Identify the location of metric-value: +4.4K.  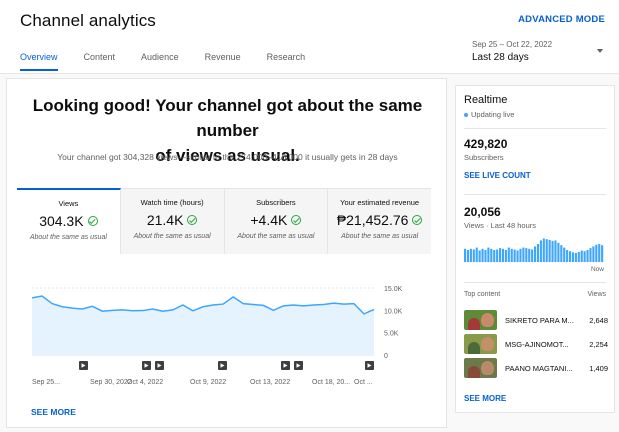
(269, 220).